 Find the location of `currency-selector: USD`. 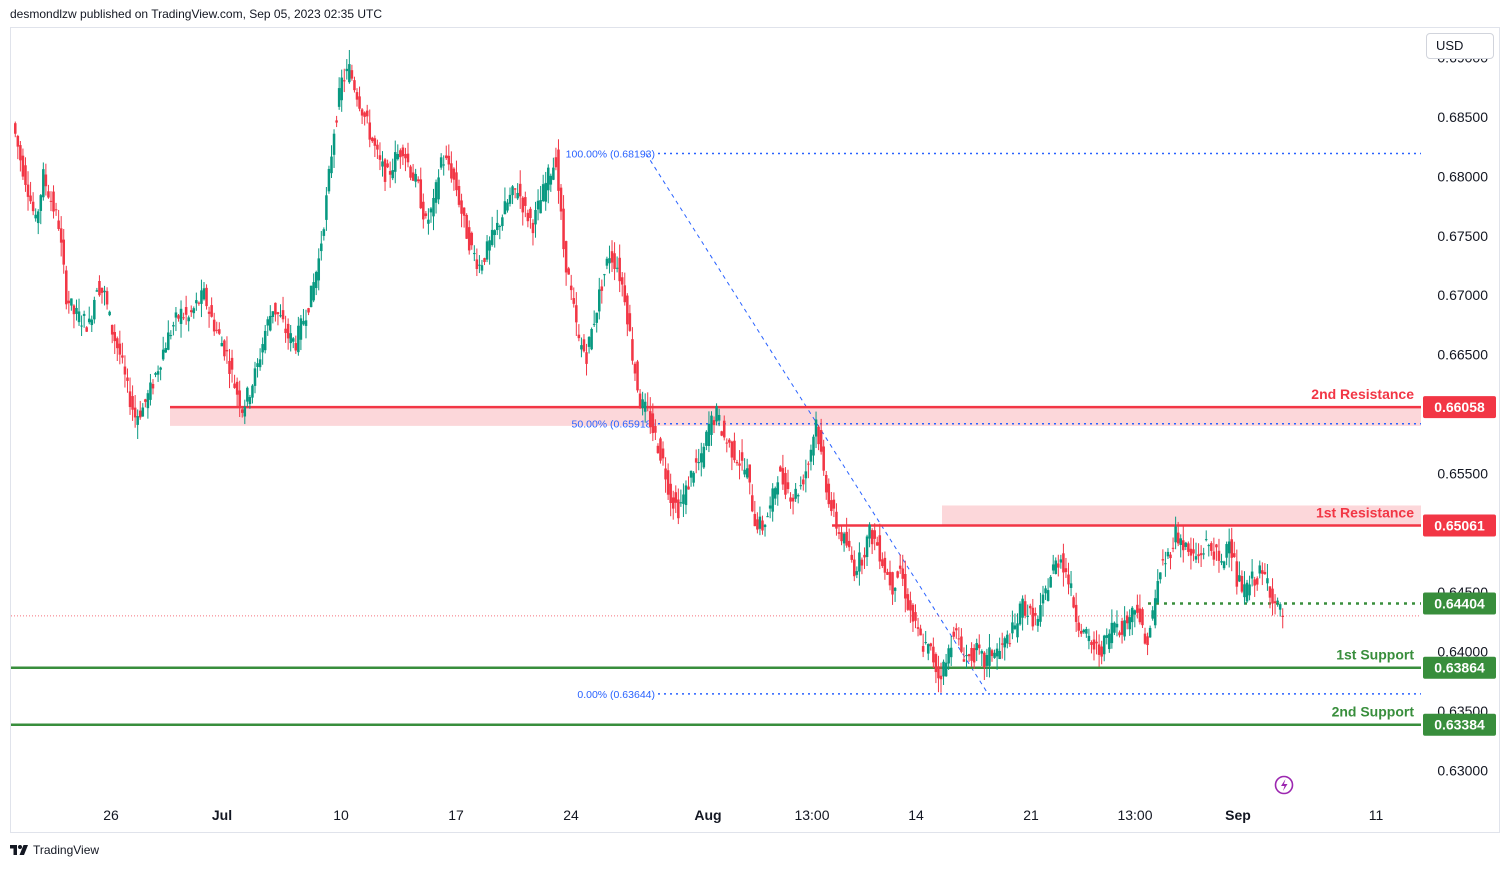

currency-selector: USD is located at coordinates (1460, 46).